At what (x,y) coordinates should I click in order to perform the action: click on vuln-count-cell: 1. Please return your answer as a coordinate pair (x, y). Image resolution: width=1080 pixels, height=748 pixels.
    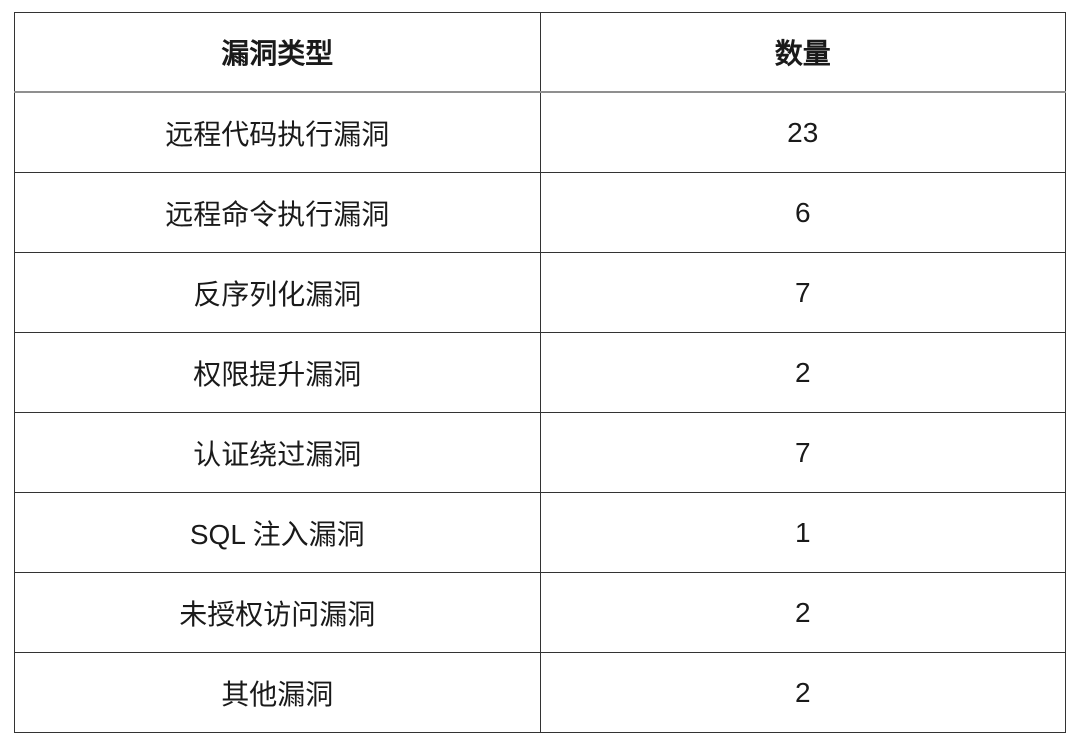
    Looking at the image, I should click on (802, 532).